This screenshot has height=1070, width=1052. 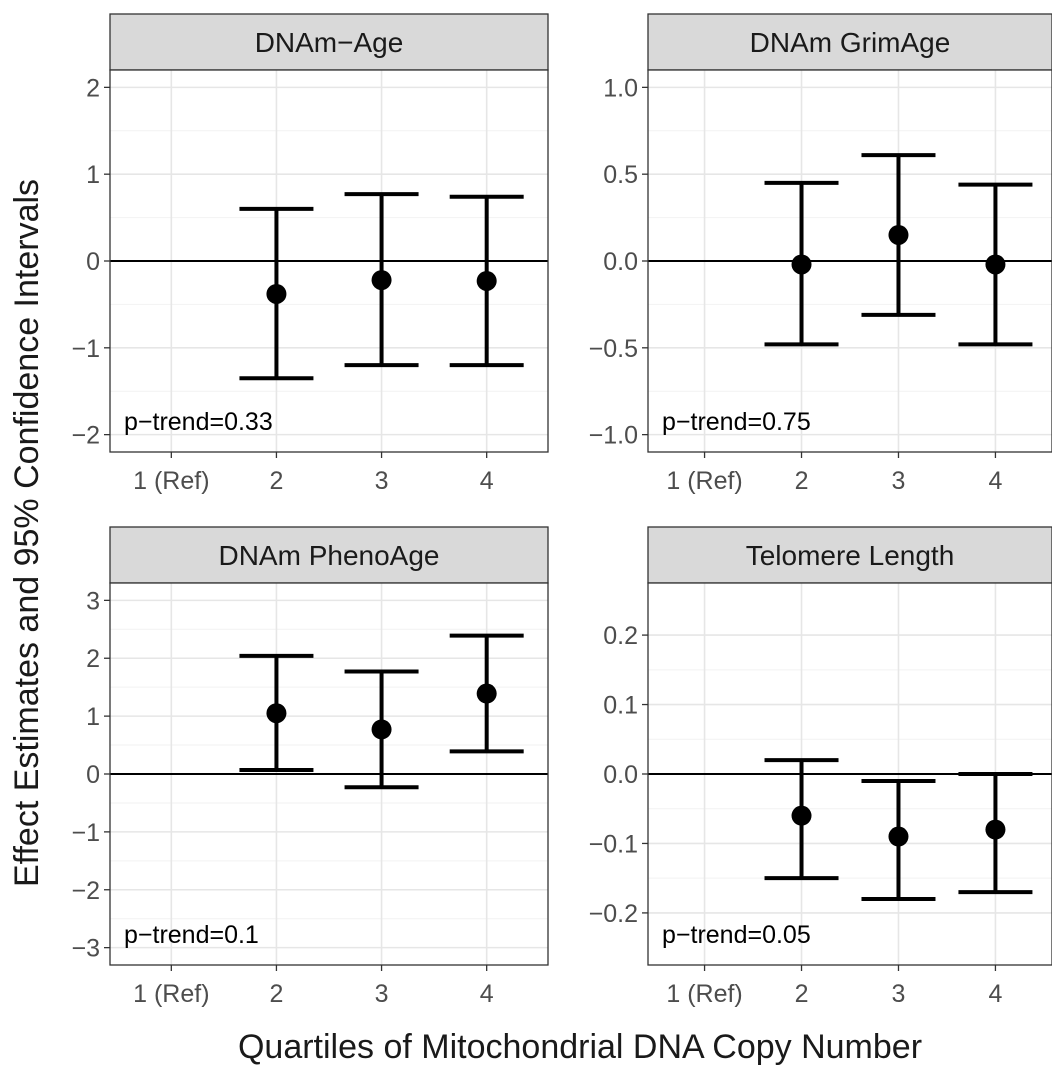 What do you see at coordinates (85, 949) in the screenshot?
I see `y-tick-label: −3` at bounding box center [85, 949].